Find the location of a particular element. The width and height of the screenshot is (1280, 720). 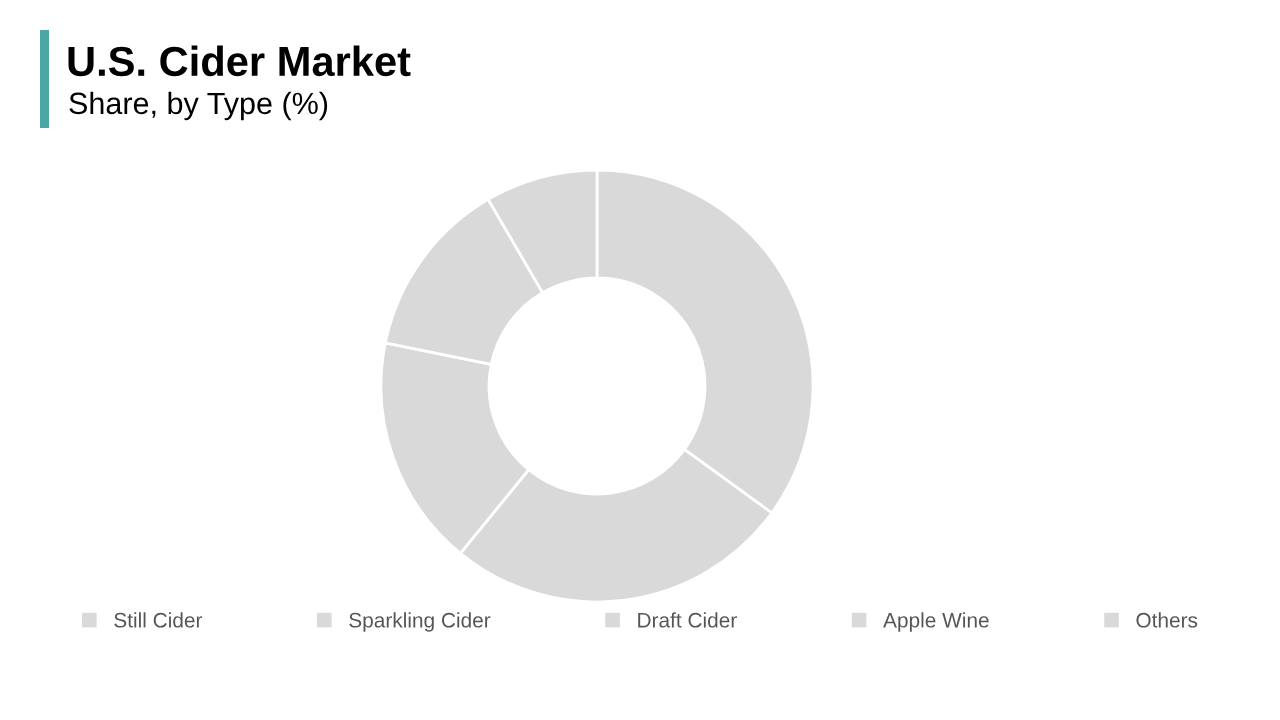

chart-title: U.S. Cider Market is located at coordinates (239, 61).